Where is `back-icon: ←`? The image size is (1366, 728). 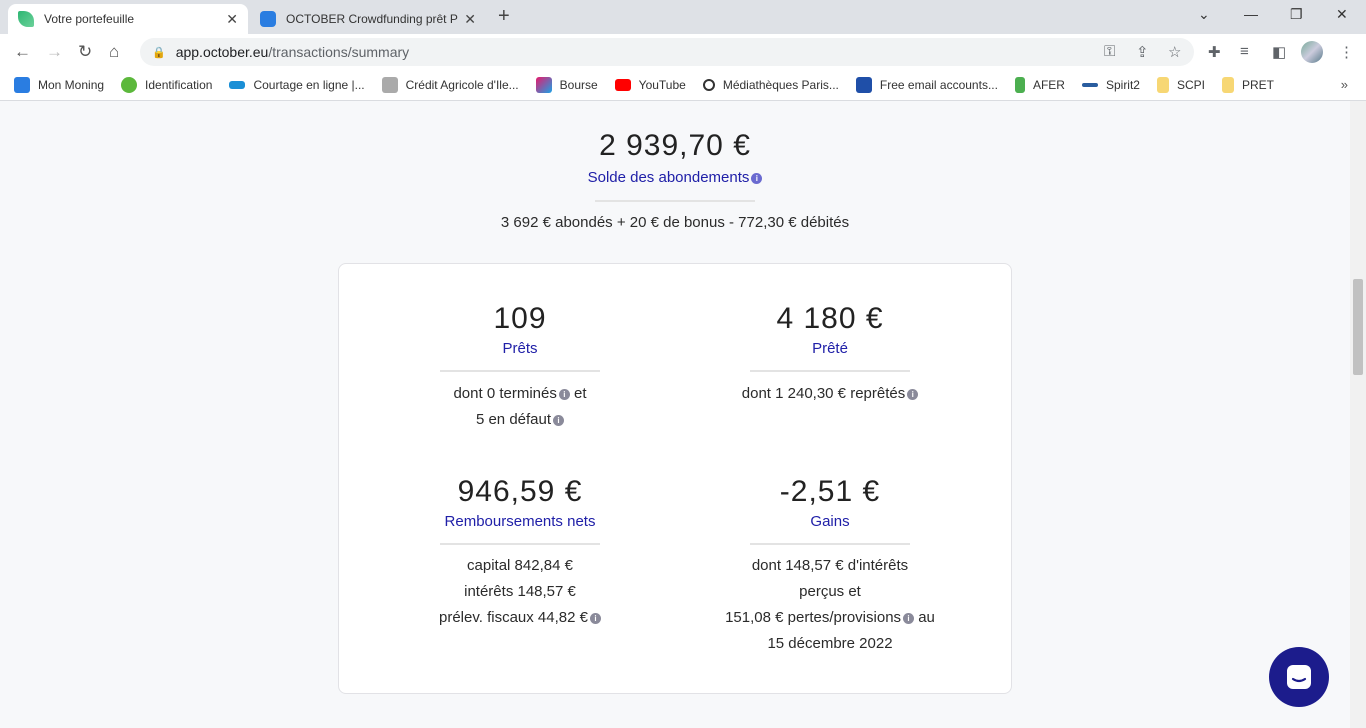 back-icon: ← is located at coordinates (22, 51).